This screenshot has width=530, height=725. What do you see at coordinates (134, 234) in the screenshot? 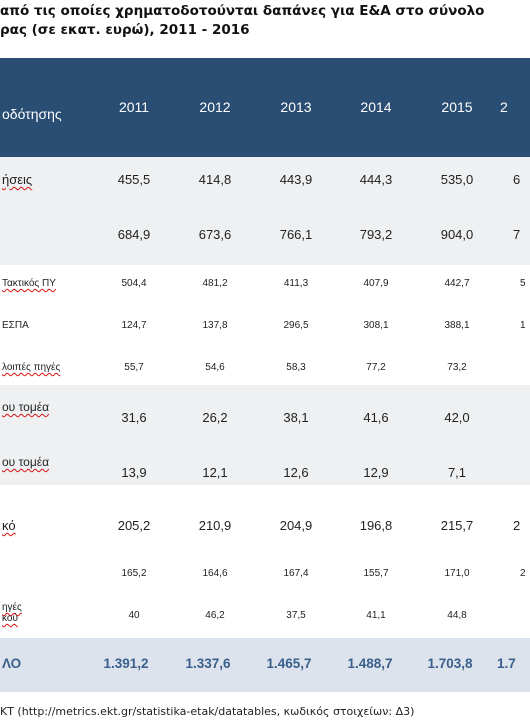
I see `cell: 684,9` at bounding box center [134, 234].